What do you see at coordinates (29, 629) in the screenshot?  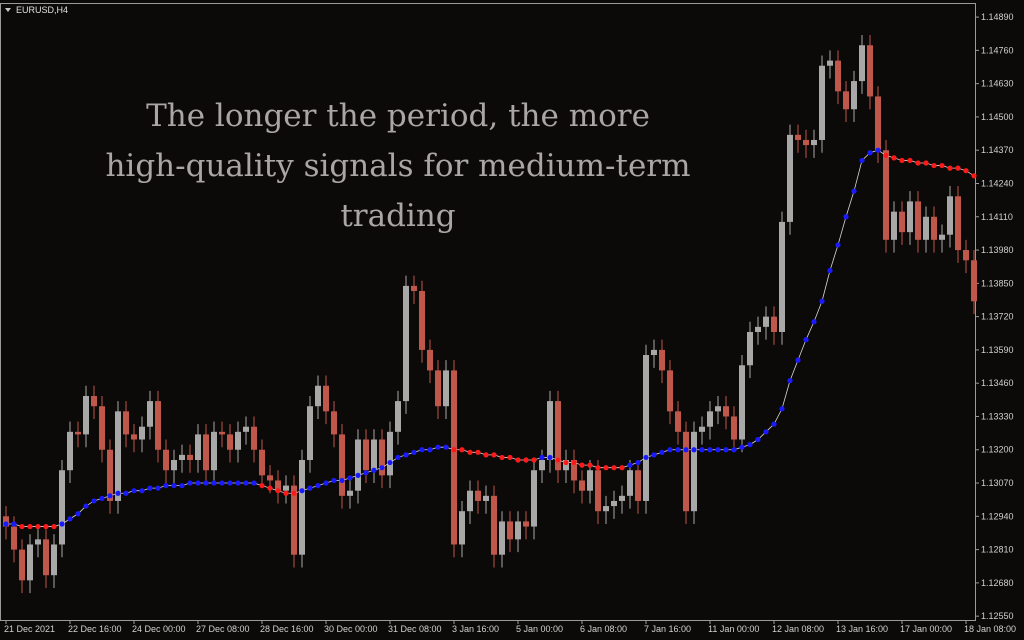 I see `x-tick-label: 21 Dec 2021` at bounding box center [29, 629].